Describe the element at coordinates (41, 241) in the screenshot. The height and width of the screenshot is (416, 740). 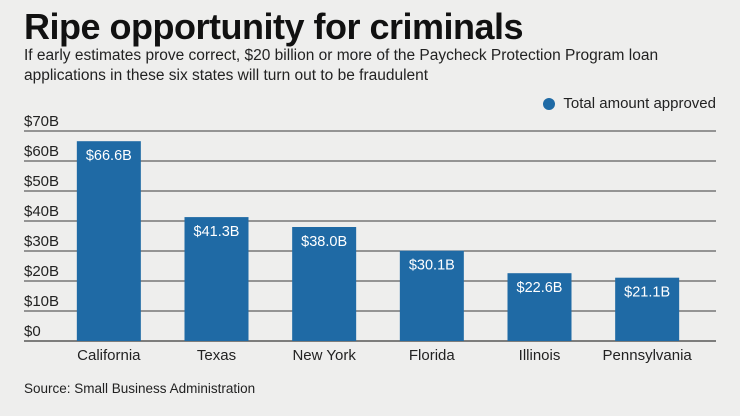
I see `y-tick-label: $30B` at that location.